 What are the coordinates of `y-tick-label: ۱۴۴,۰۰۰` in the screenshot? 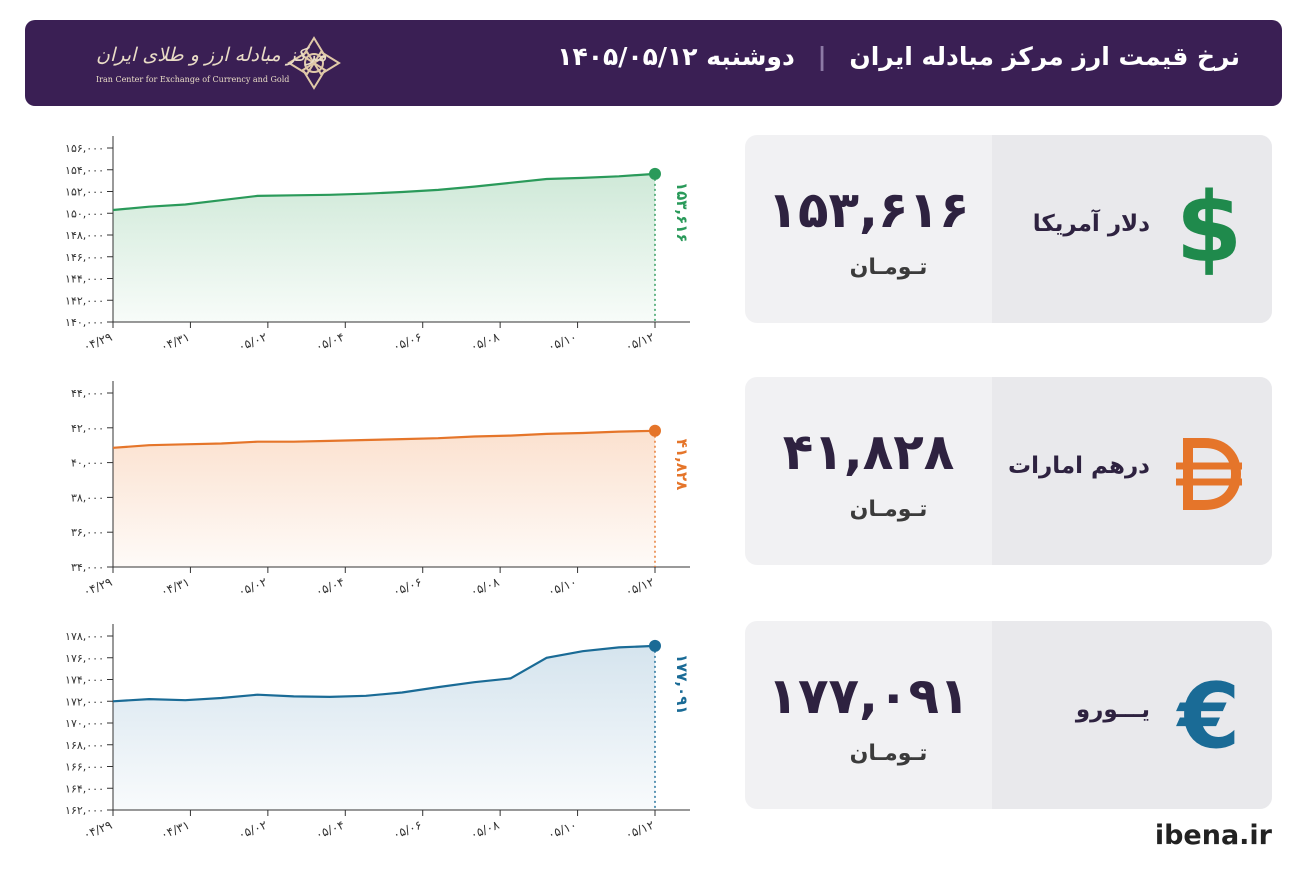 It's located at (84, 279).